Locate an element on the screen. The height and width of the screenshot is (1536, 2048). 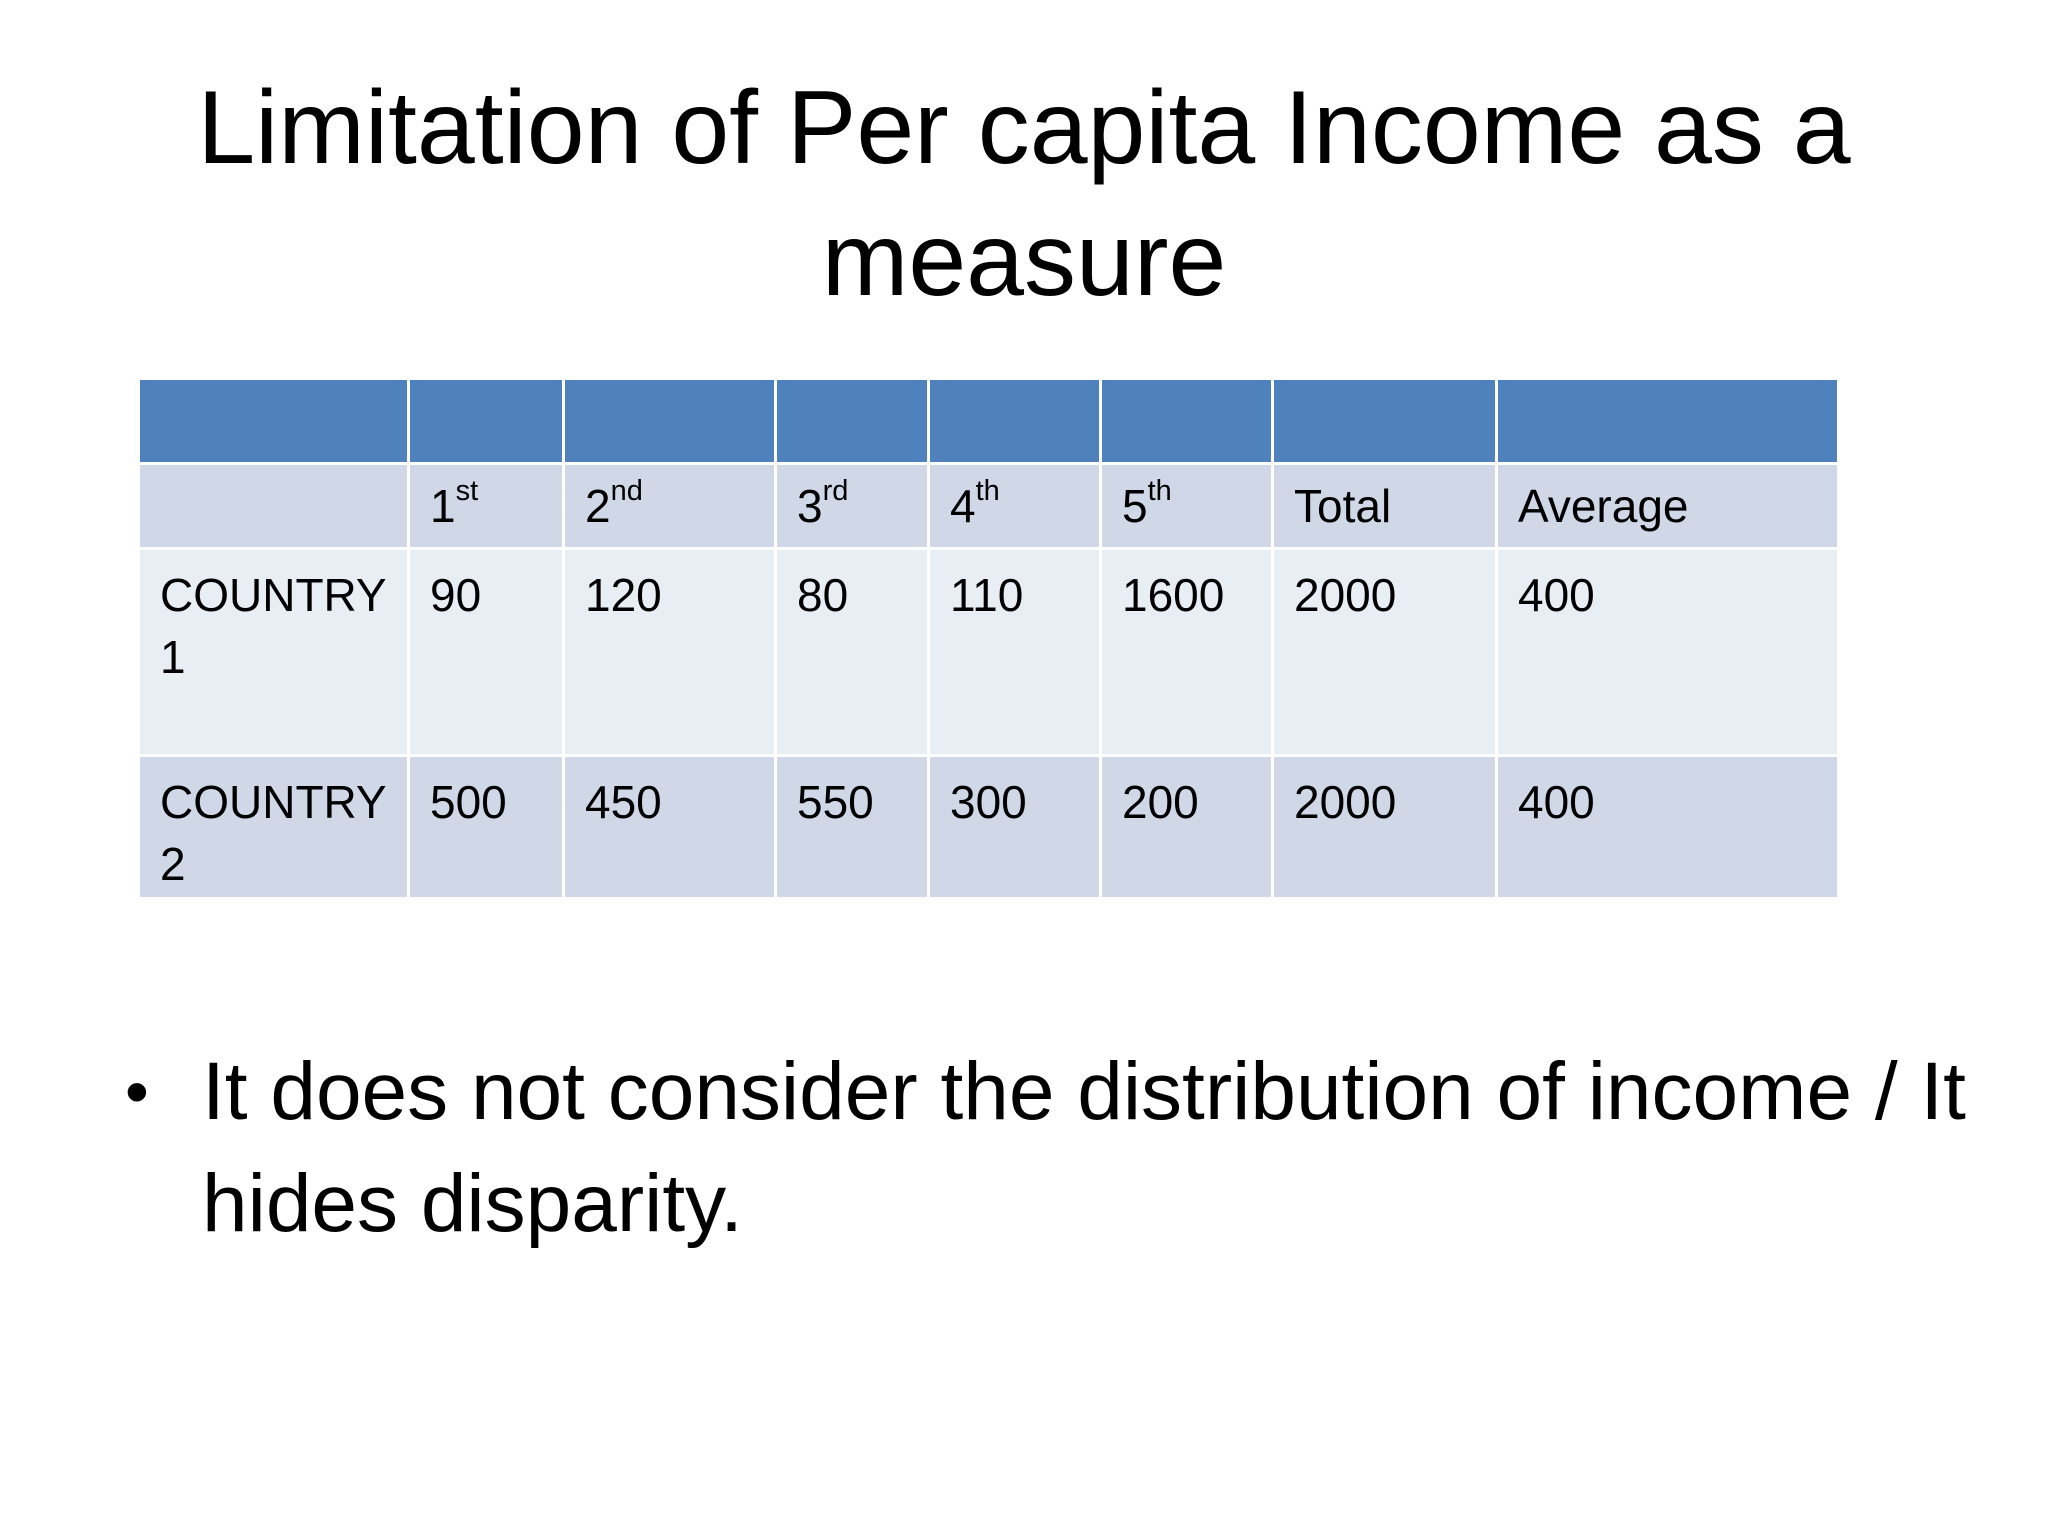
column-label: Average is located at coordinates (1667, 506).